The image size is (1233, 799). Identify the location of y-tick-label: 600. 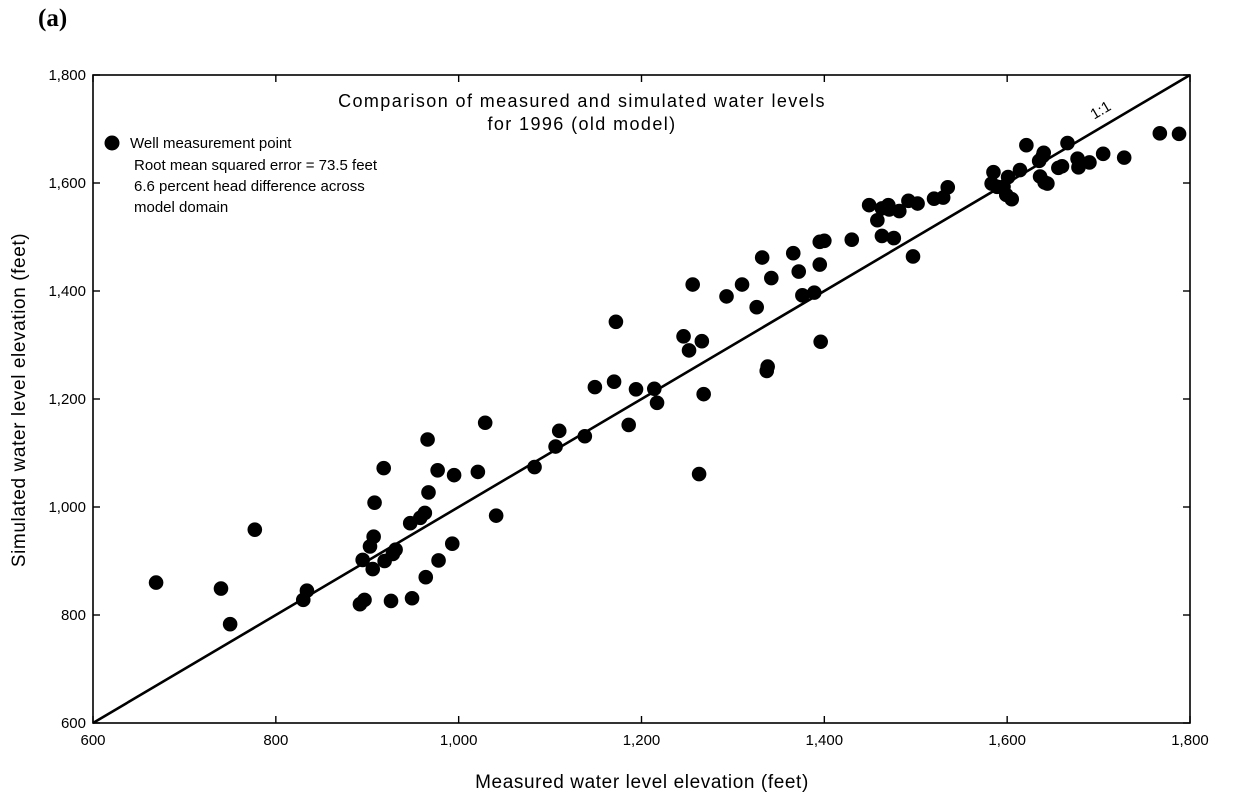
(73, 723).